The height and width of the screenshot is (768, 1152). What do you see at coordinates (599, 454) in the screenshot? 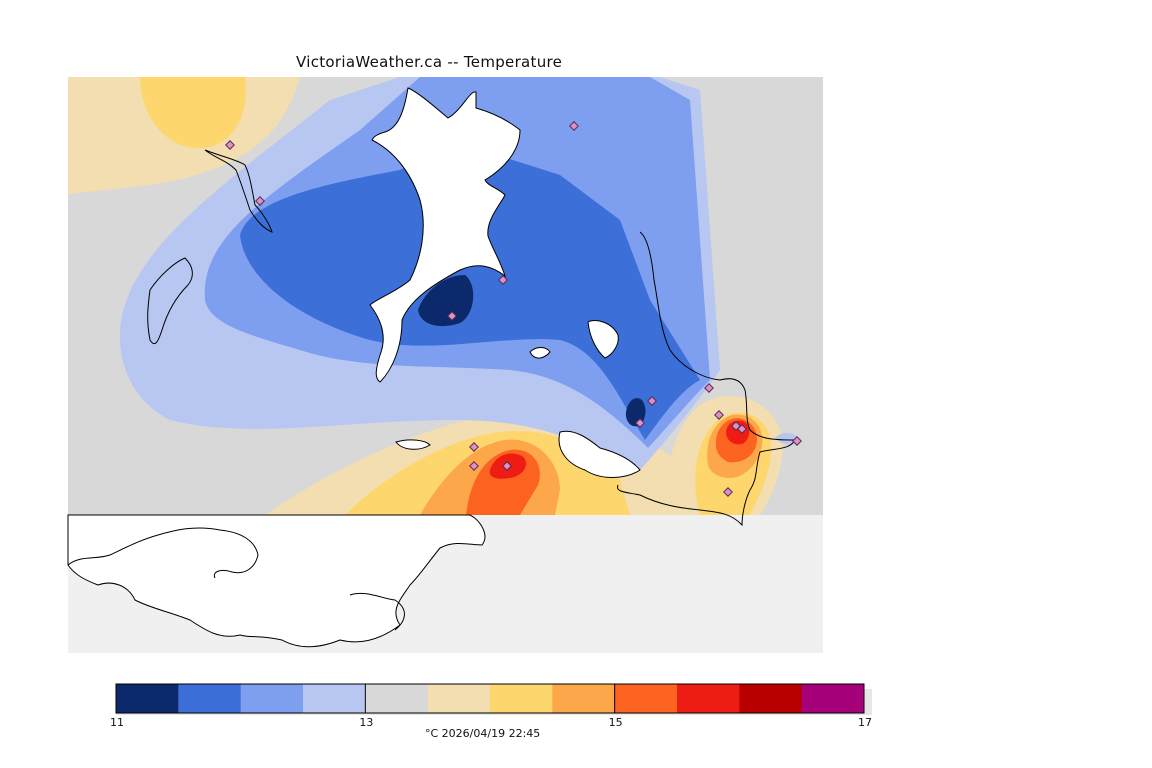
I see `island-gulf` at bounding box center [599, 454].